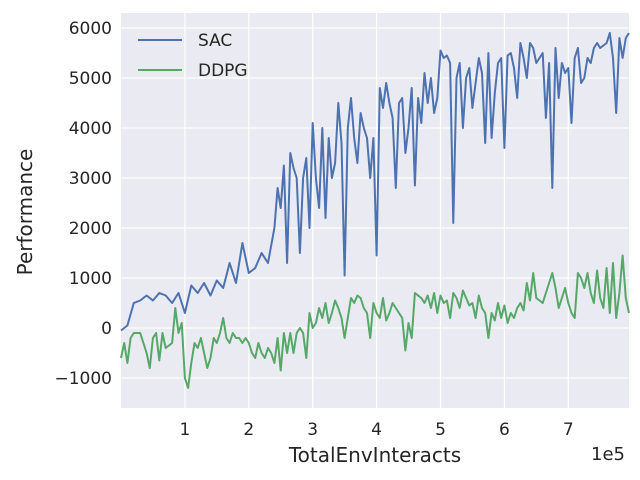 Image resolution: width=640 pixels, height=480 pixels. Describe the element at coordinates (90, 179) in the screenshot. I see `y-tick-label: 3000` at that location.